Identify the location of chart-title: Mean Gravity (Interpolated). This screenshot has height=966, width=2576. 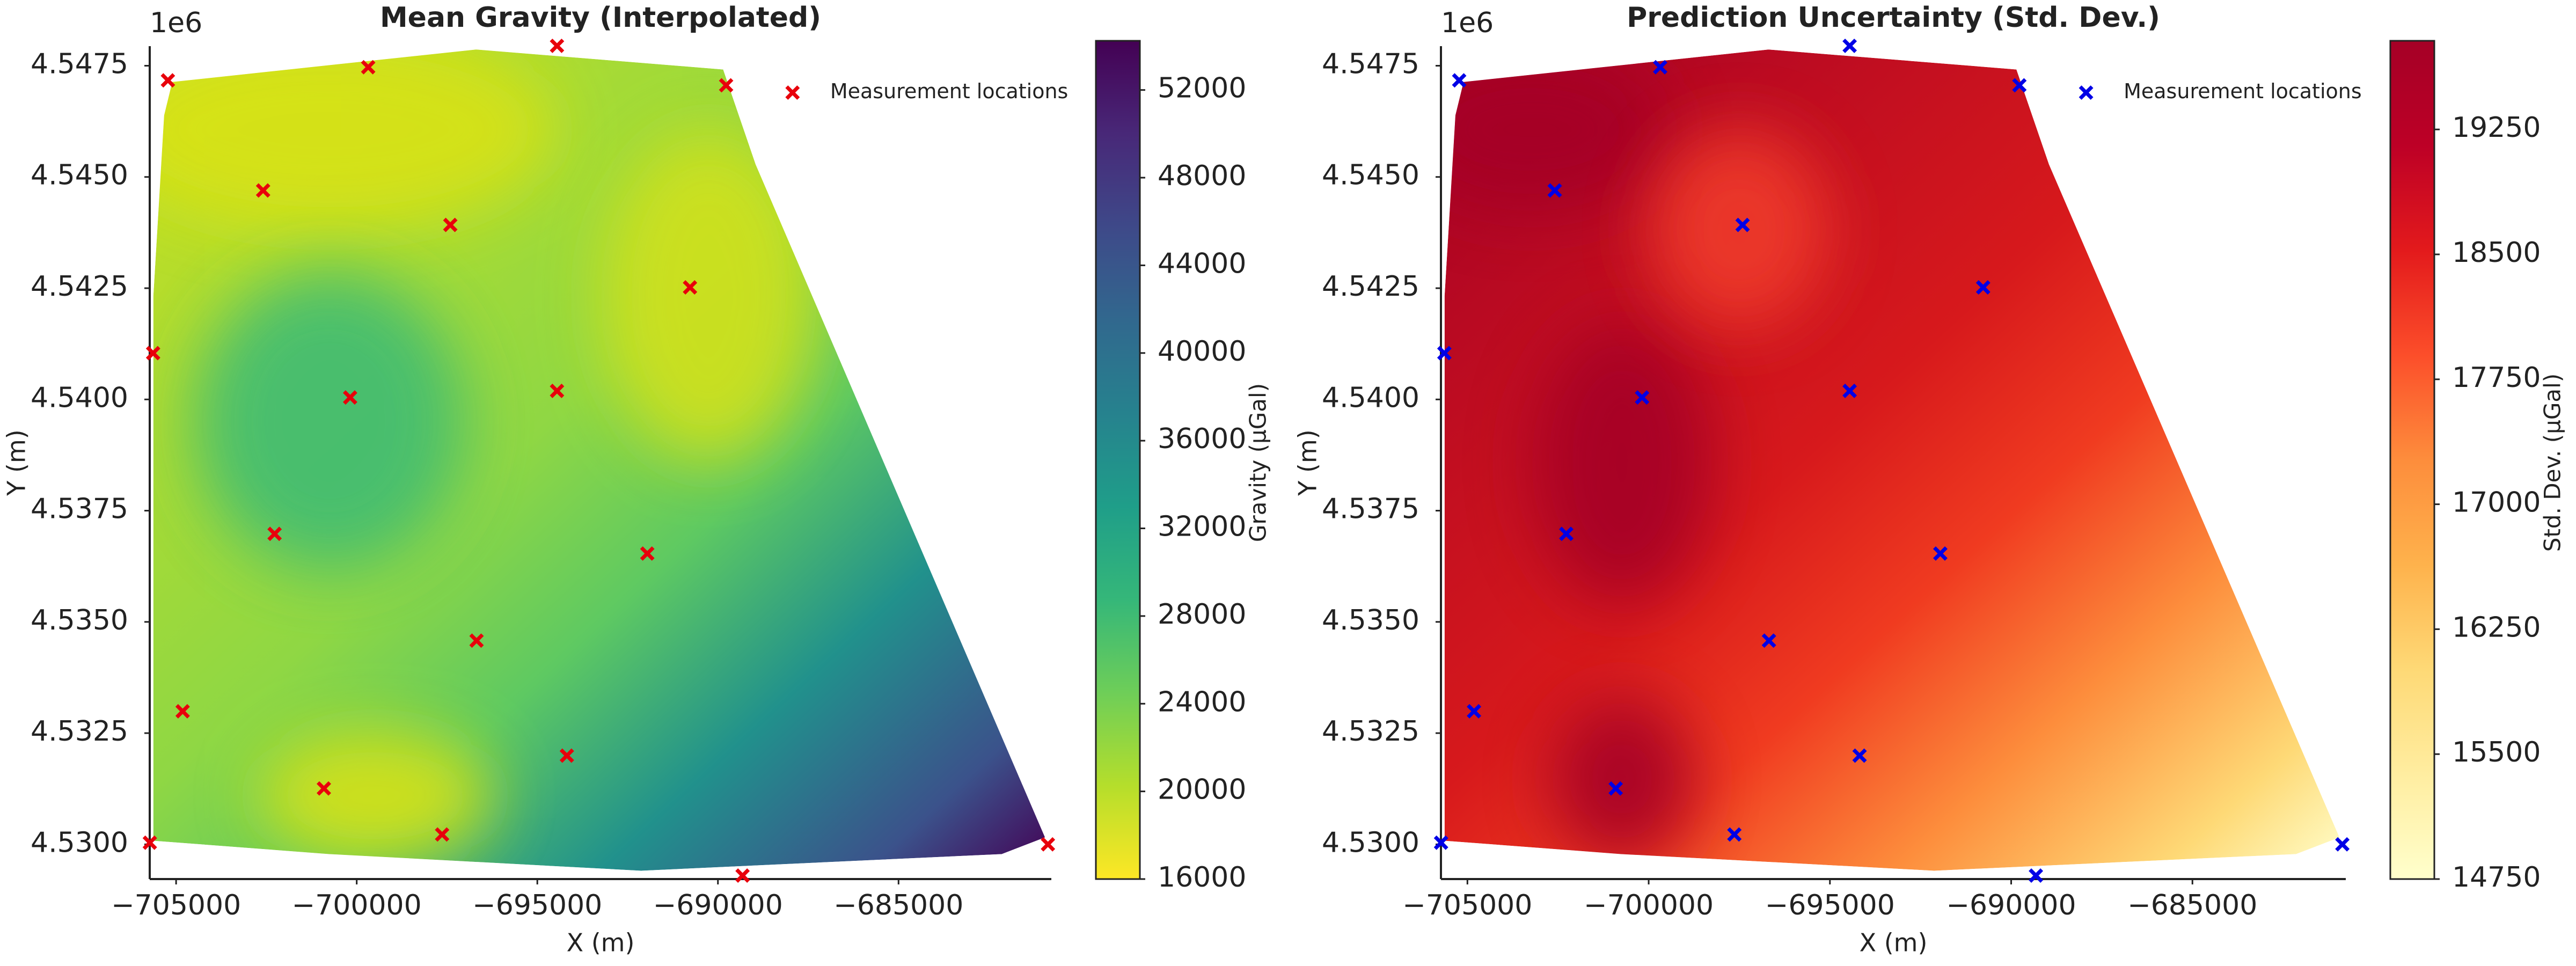
(600, 18).